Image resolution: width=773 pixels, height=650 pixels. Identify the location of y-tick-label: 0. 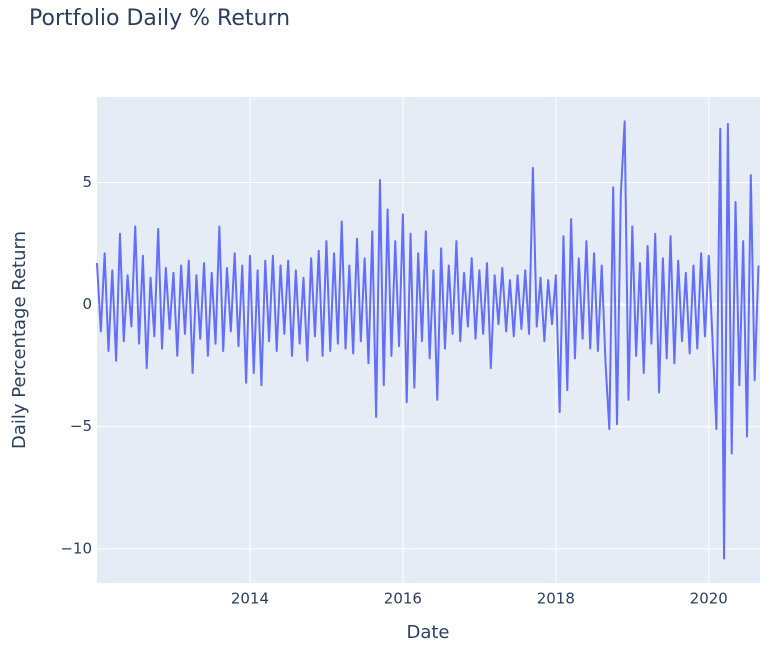
(87, 304).